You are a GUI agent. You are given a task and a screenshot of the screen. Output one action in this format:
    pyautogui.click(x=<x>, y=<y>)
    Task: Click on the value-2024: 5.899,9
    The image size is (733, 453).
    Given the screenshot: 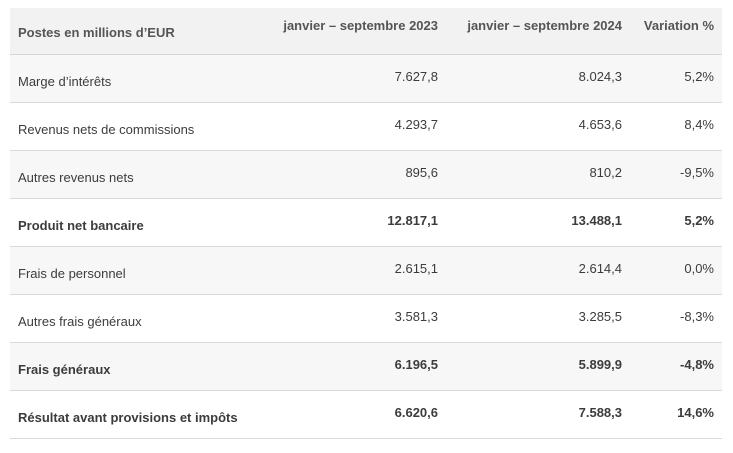 What is the action you would take?
    pyautogui.click(x=538, y=366)
    